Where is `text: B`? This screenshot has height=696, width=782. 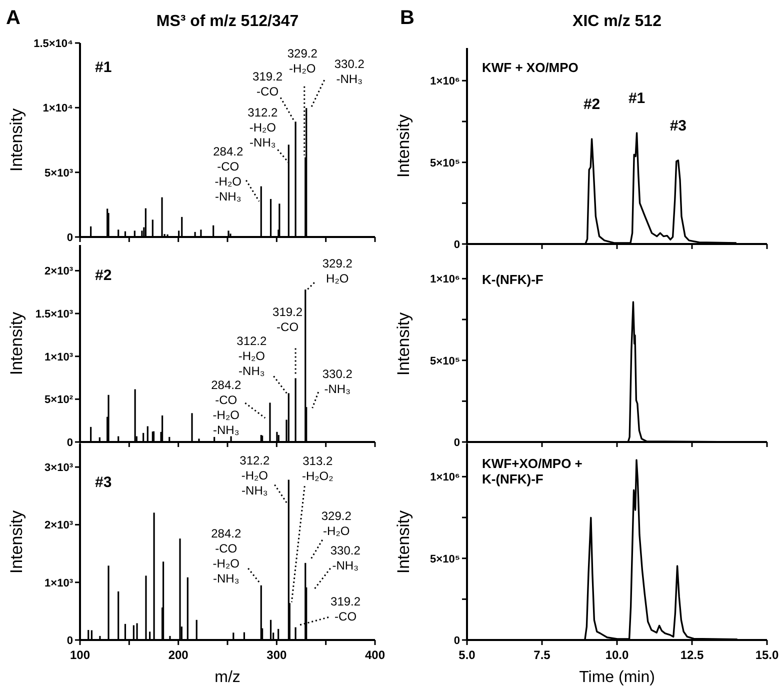 text: B is located at coordinates (407, 18).